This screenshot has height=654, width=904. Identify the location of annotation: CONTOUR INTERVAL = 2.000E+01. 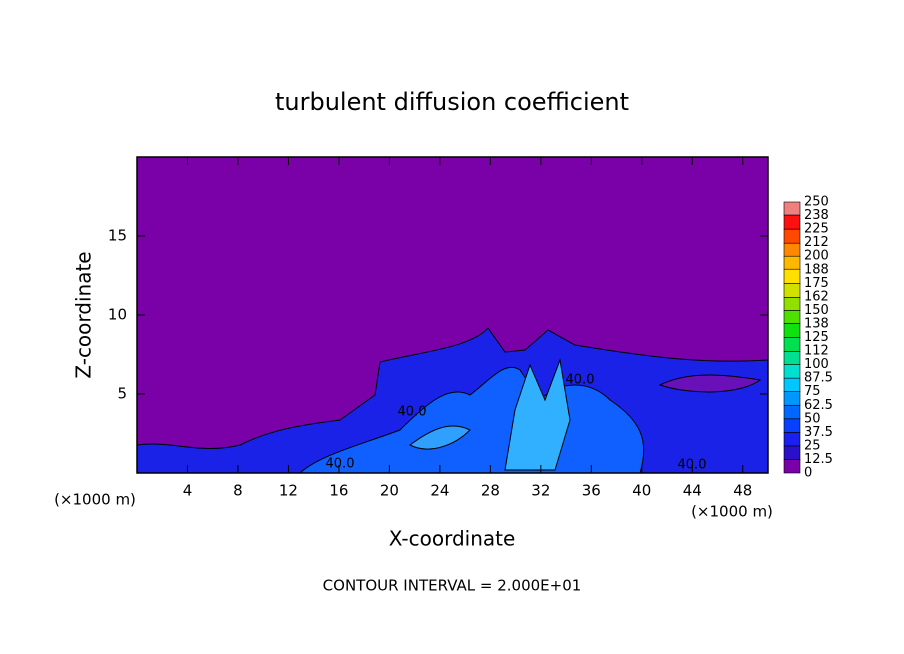
(452, 586).